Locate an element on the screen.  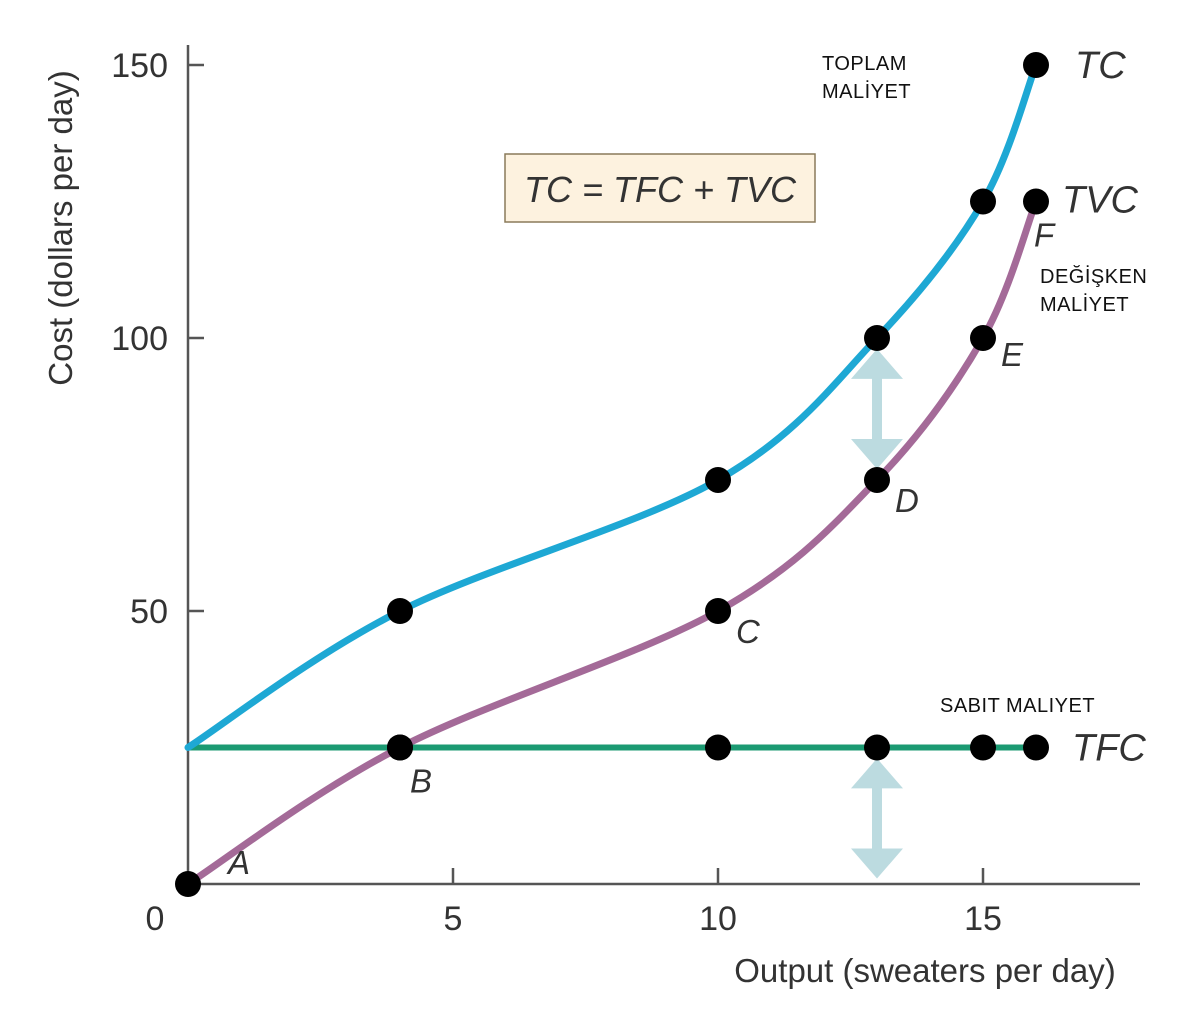
point-label: C is located at coordinates (748, 631).